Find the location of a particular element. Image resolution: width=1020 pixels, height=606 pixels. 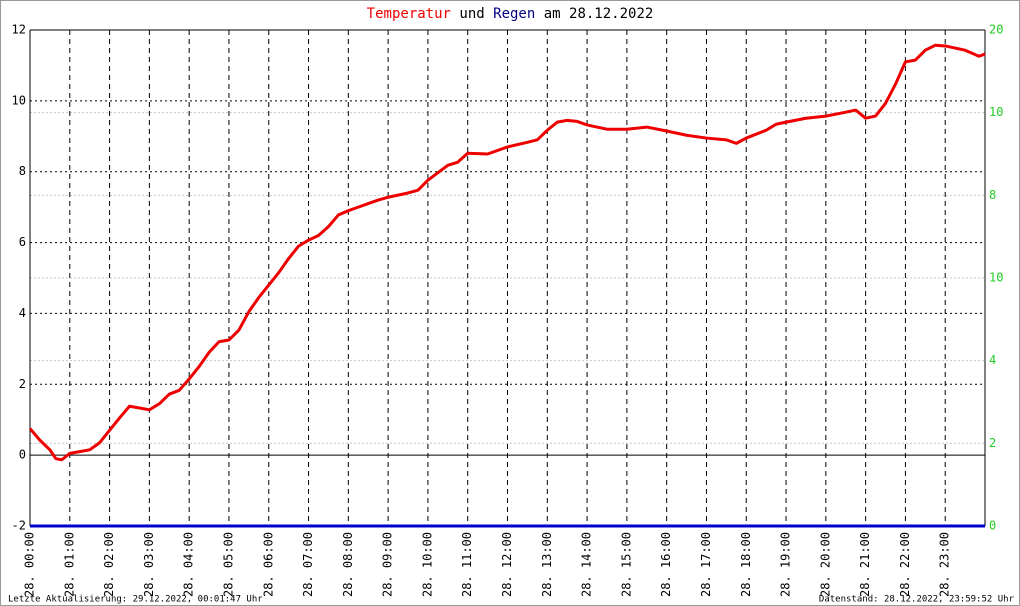

x-tick-label: 28. 01:00 is located at coordinates (69, 564).